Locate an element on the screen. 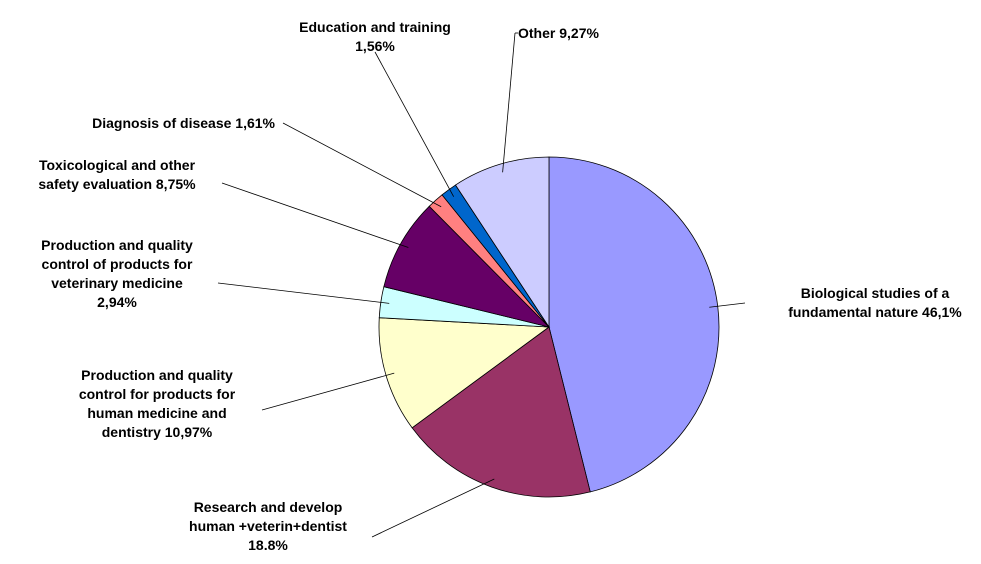  category-name: Education and training is located at coordinates (375, 27).